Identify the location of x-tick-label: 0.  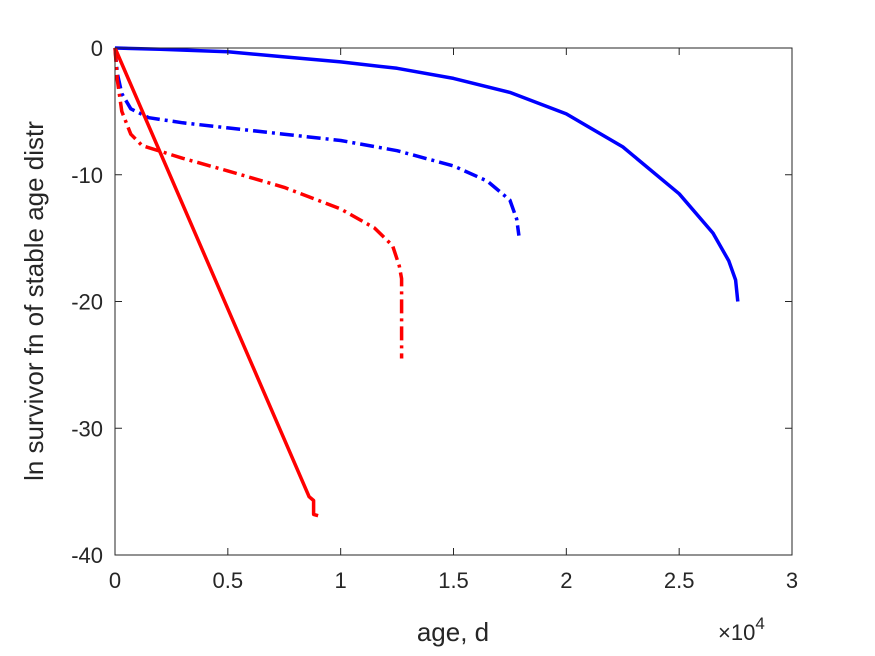
(115, 580).